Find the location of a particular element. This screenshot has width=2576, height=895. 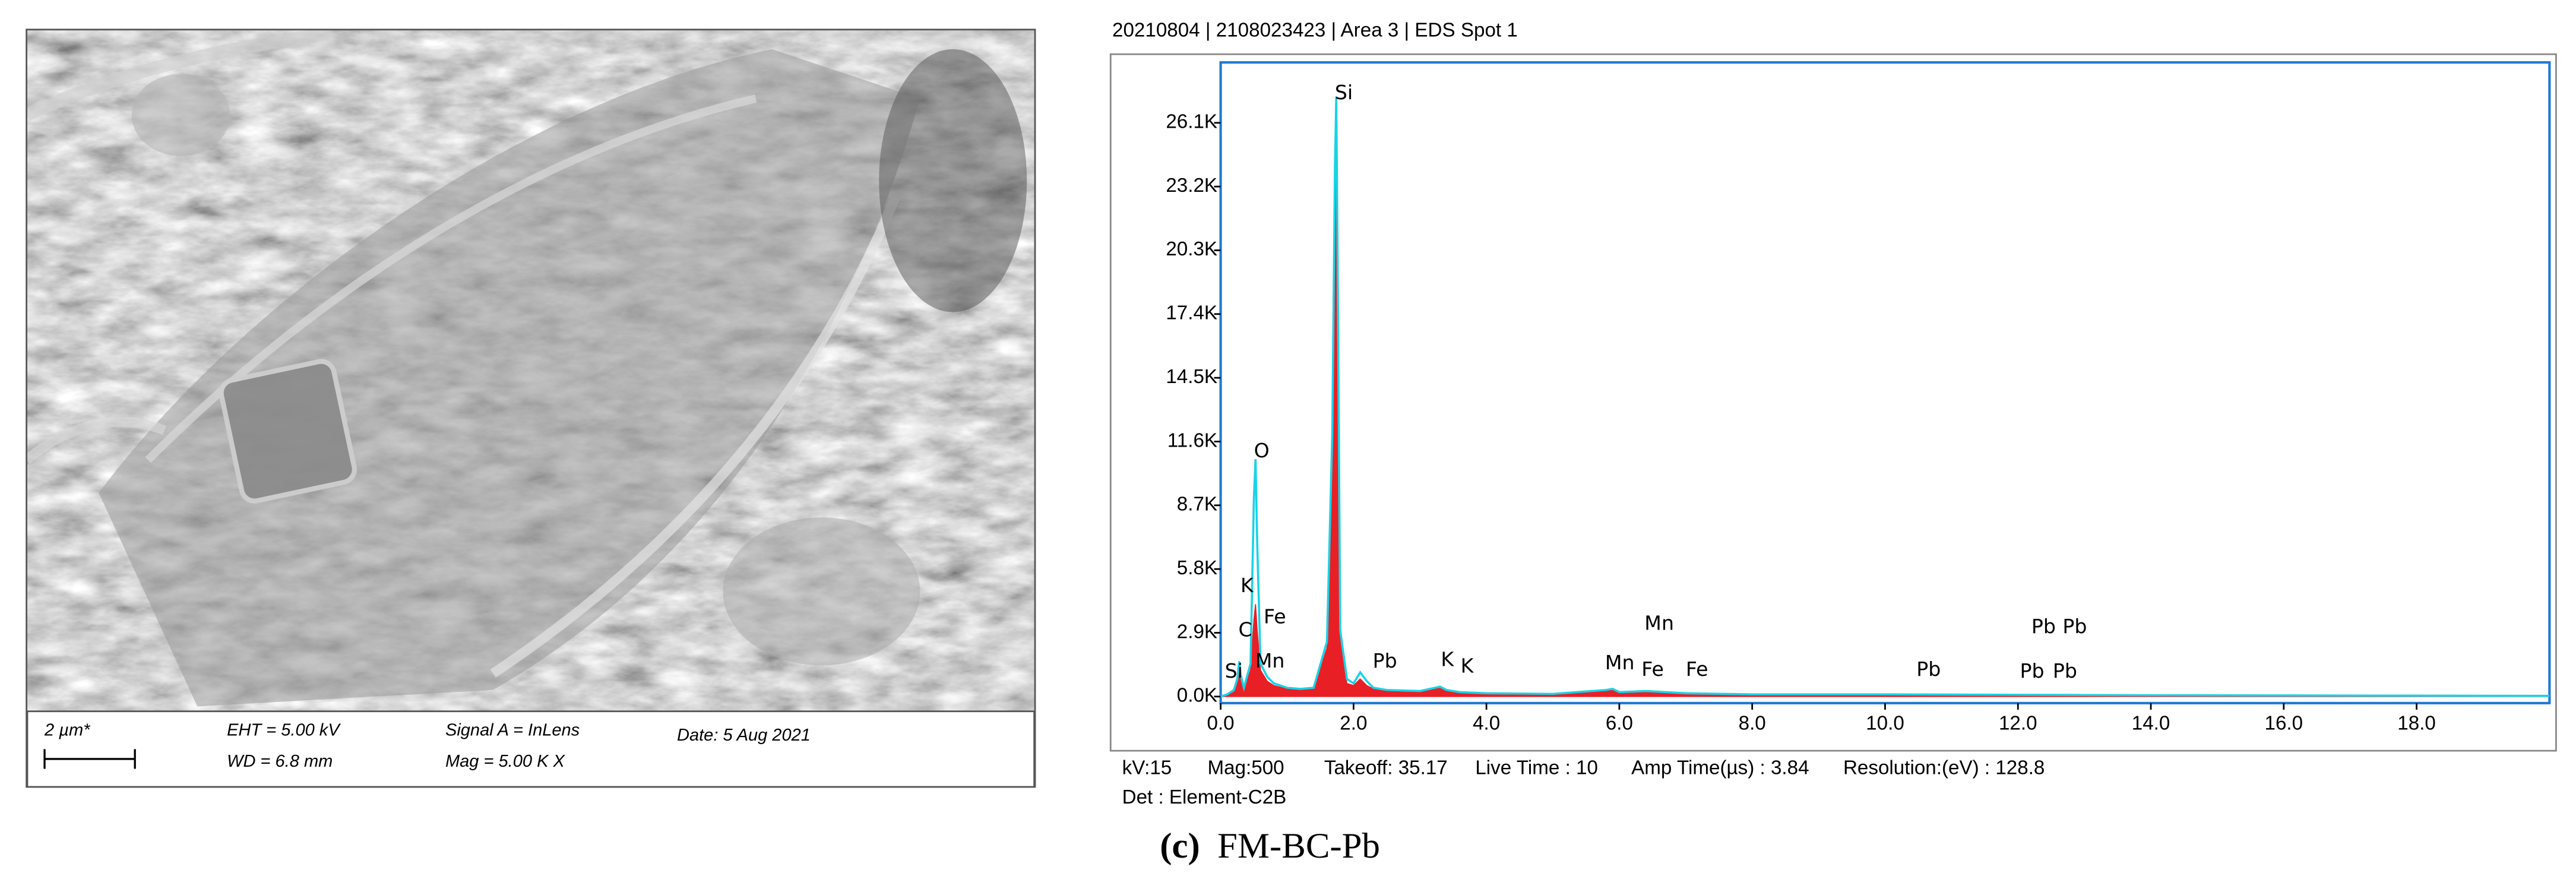

x-tick-label: 0.0 is located at coordinates (1221, 724).